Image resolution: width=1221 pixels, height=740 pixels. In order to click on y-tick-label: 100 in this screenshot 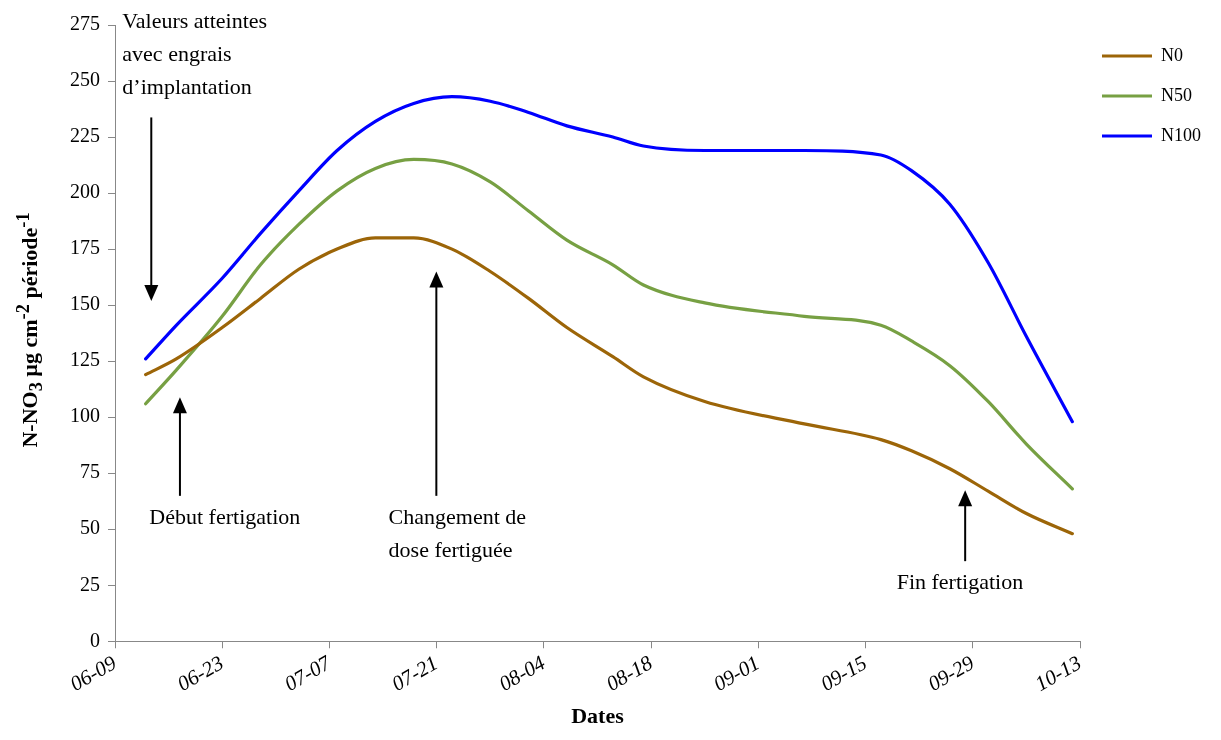, I will do `click(85, 415)`.